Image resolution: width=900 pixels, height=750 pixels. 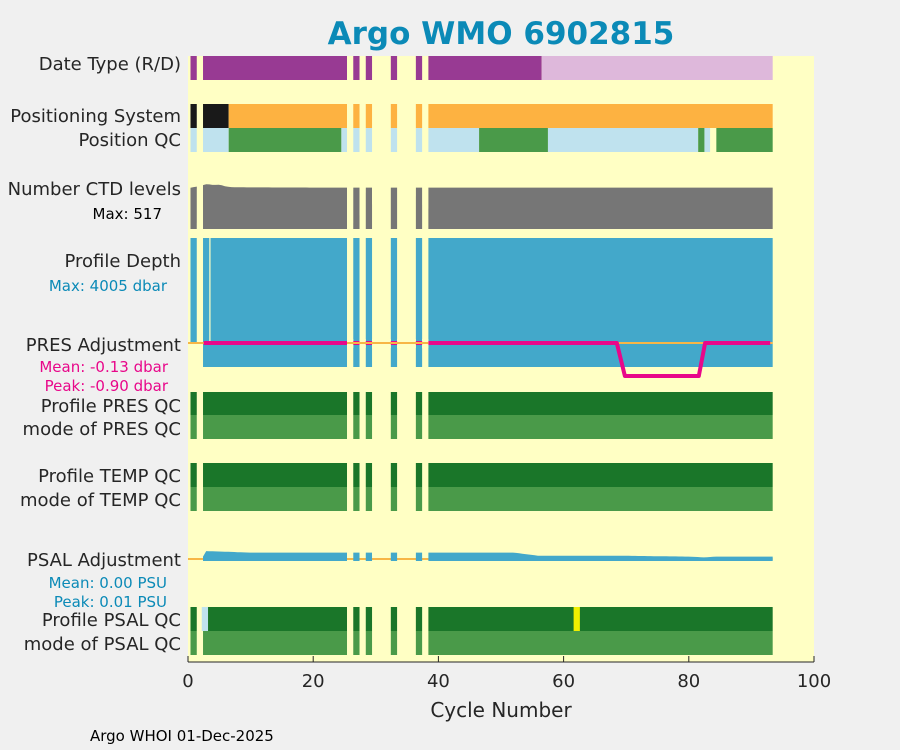 What do you see at coordinates (110, 602) in the screenshot?
I see `psal-adjustment-peak-note: Peak: 0.01 PSU` at bounding box center [110, 602].